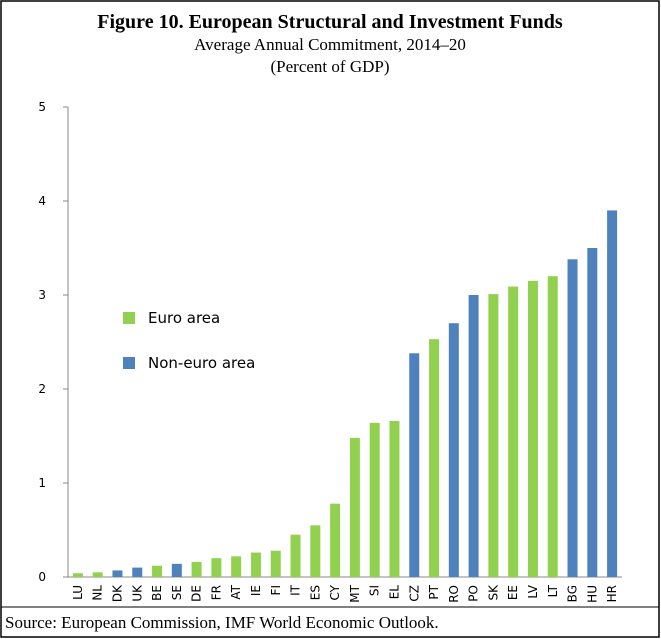 This screenshot has height=639, width=661. Describe the element at coordinates (236, 591) in the screenshot. I see `x-tick-label: AT` at that location.